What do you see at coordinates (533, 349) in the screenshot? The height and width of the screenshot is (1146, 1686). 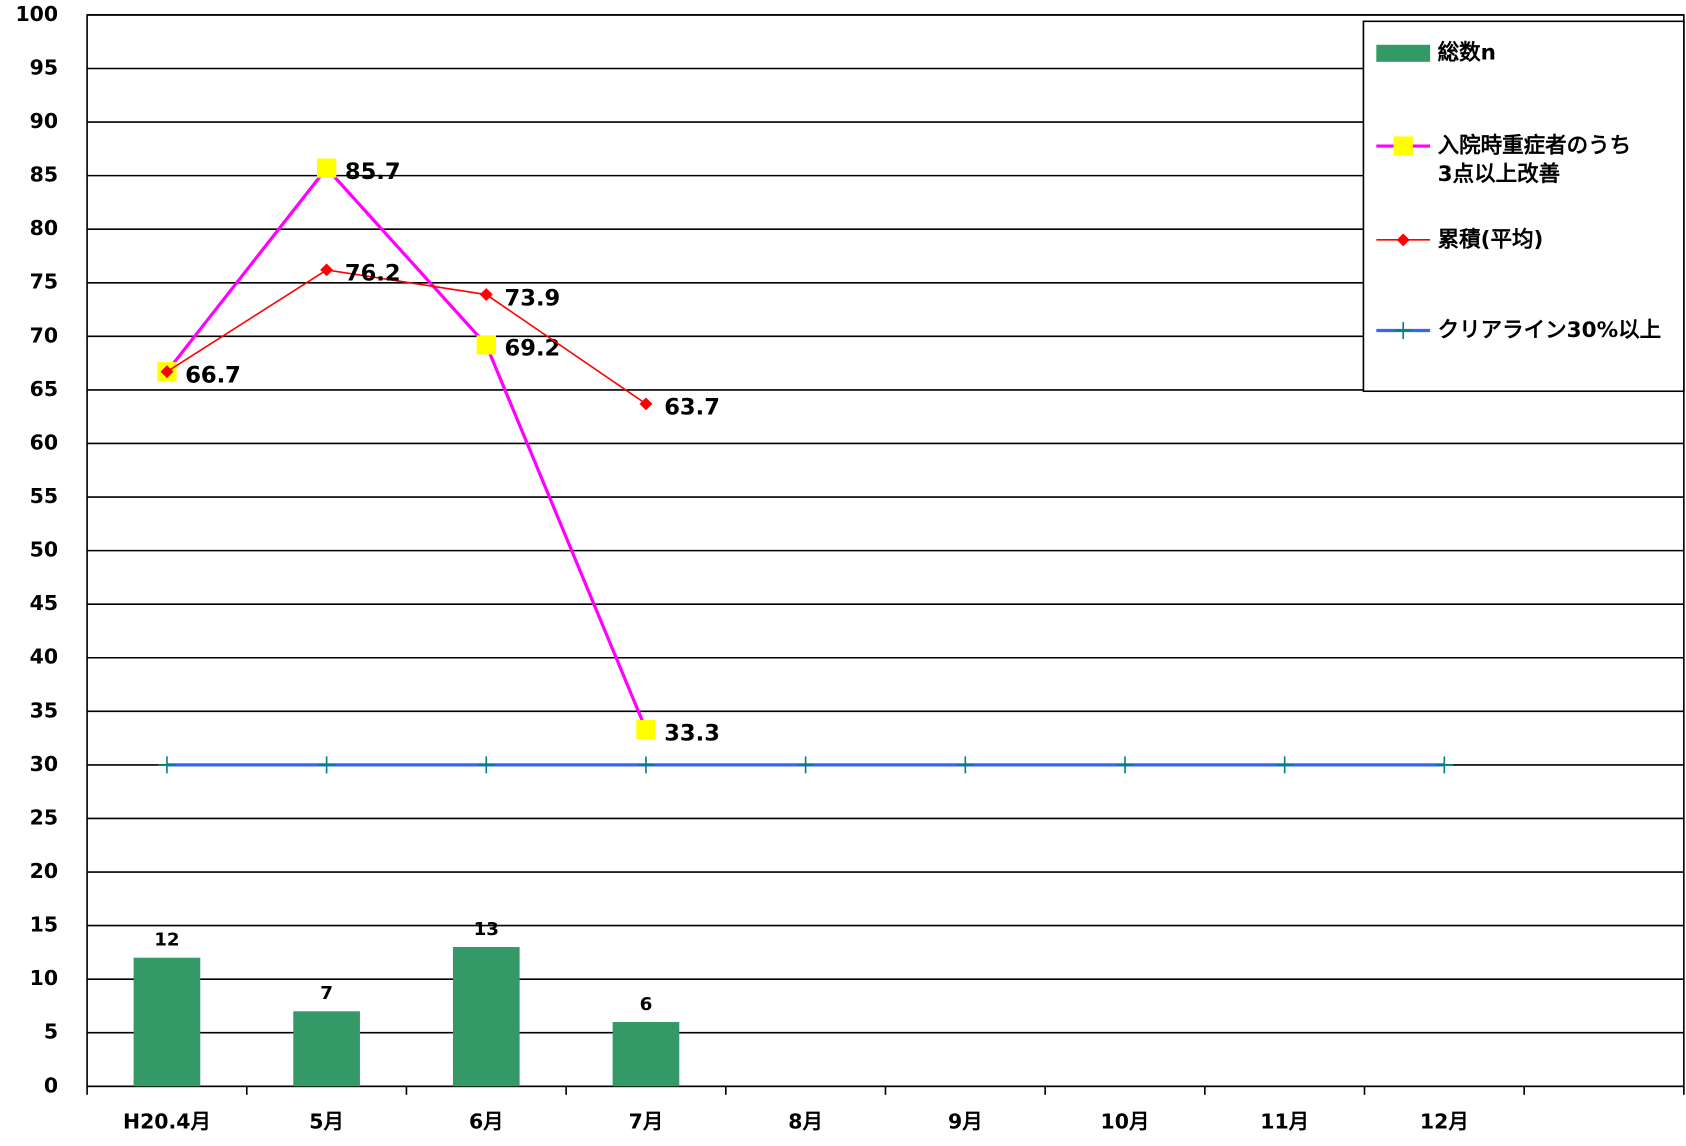 I see `data-label: 69.2` at bounding box center [533, 349].